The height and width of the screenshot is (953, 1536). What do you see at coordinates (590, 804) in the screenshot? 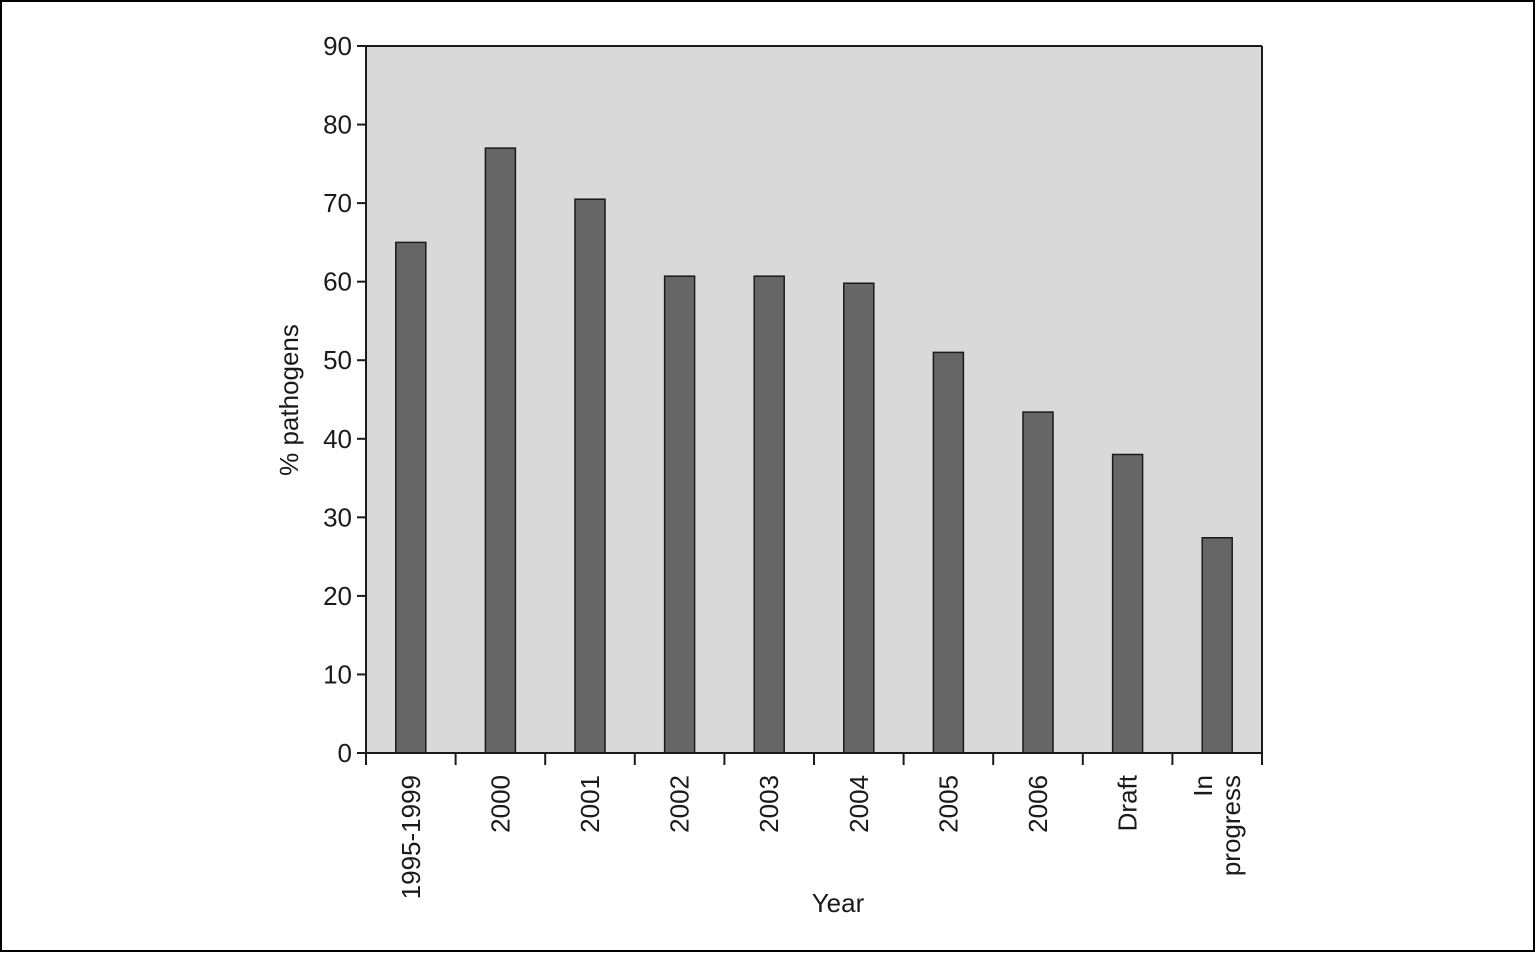
I see `x-tick-label: 2001` at bounding box center [590, 804].